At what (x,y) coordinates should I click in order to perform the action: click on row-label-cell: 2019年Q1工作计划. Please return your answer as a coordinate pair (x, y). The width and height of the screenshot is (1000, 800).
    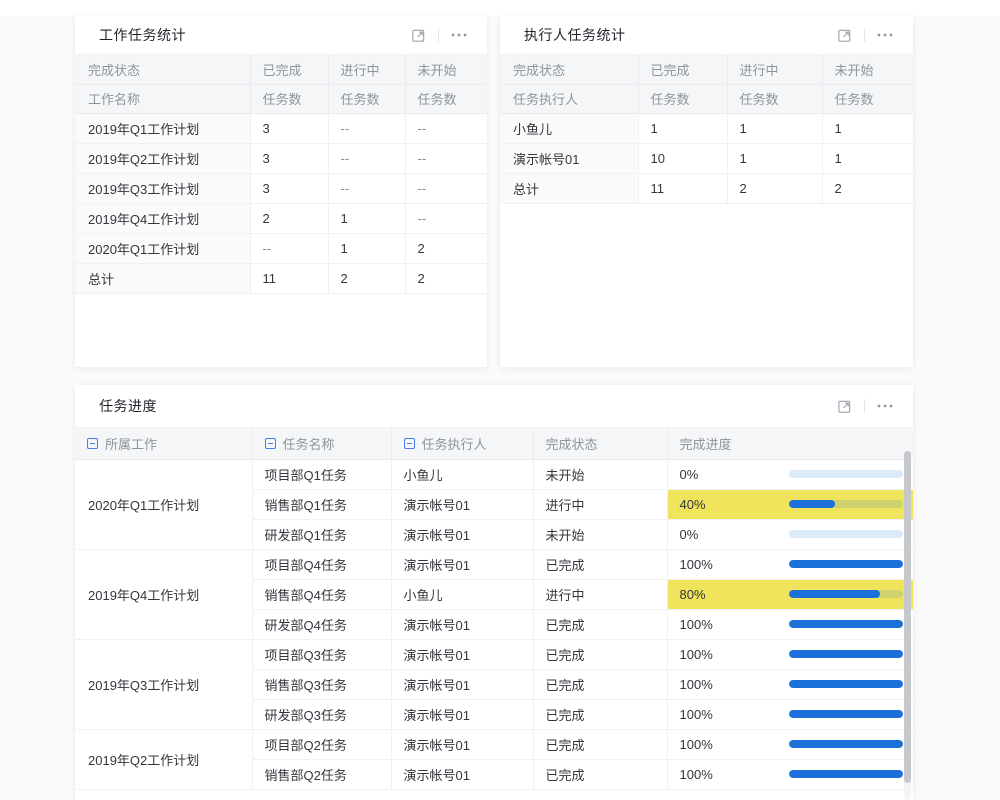
    Looking at the image, I should click on (163, 128).